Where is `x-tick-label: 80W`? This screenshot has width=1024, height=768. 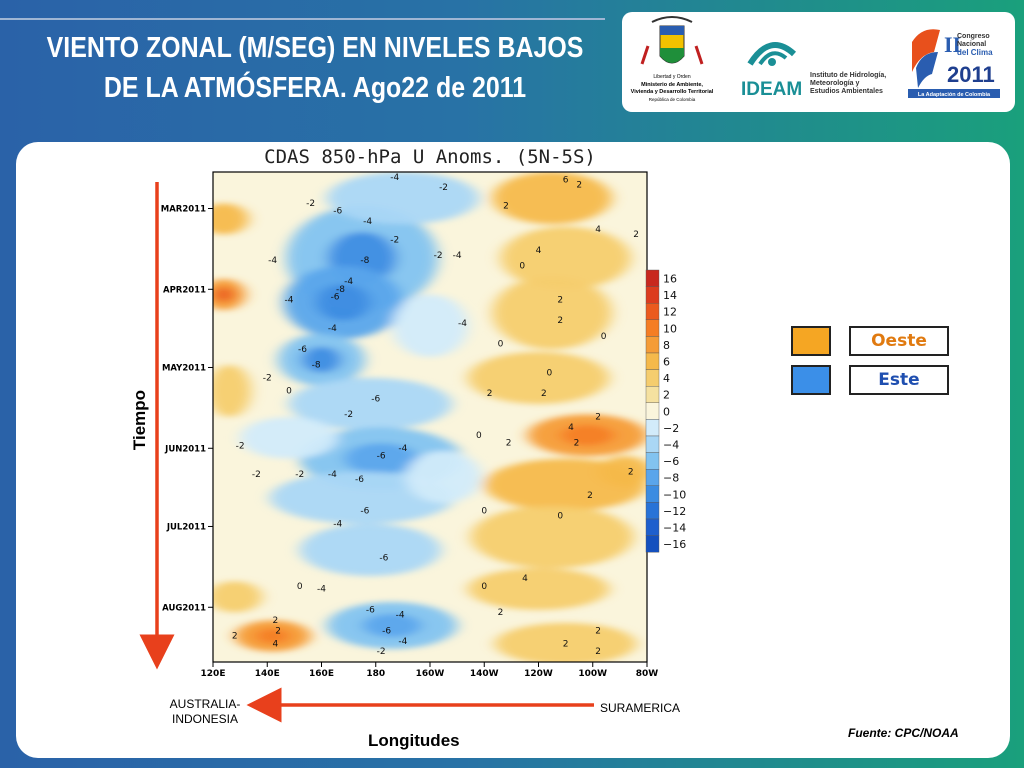
x-tick-label: 80W is located at coordinates (647, 674).